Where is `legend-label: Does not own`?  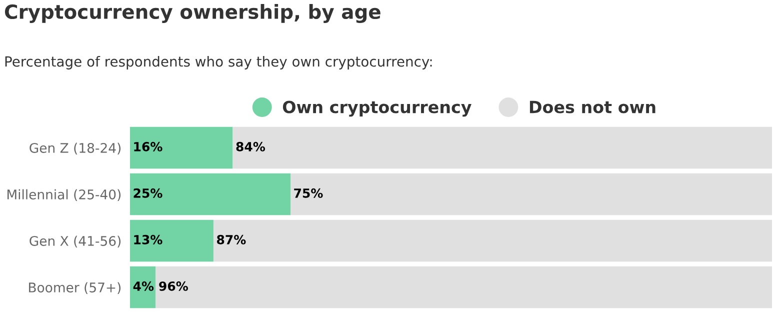 legend-label: Does not own is located at coordinates (593, 107).